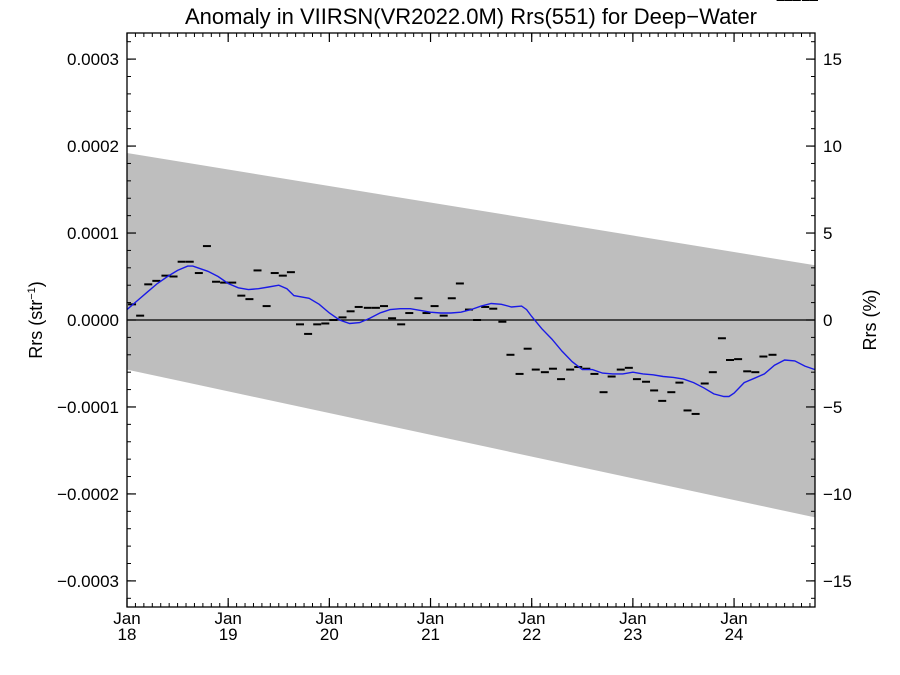 The width and height of the screenshot is (900, 675). What do you see at coordinates (837, 581) in the screenshot?
I see `y2-tick-label: −15` at bounding box center [837, 581].